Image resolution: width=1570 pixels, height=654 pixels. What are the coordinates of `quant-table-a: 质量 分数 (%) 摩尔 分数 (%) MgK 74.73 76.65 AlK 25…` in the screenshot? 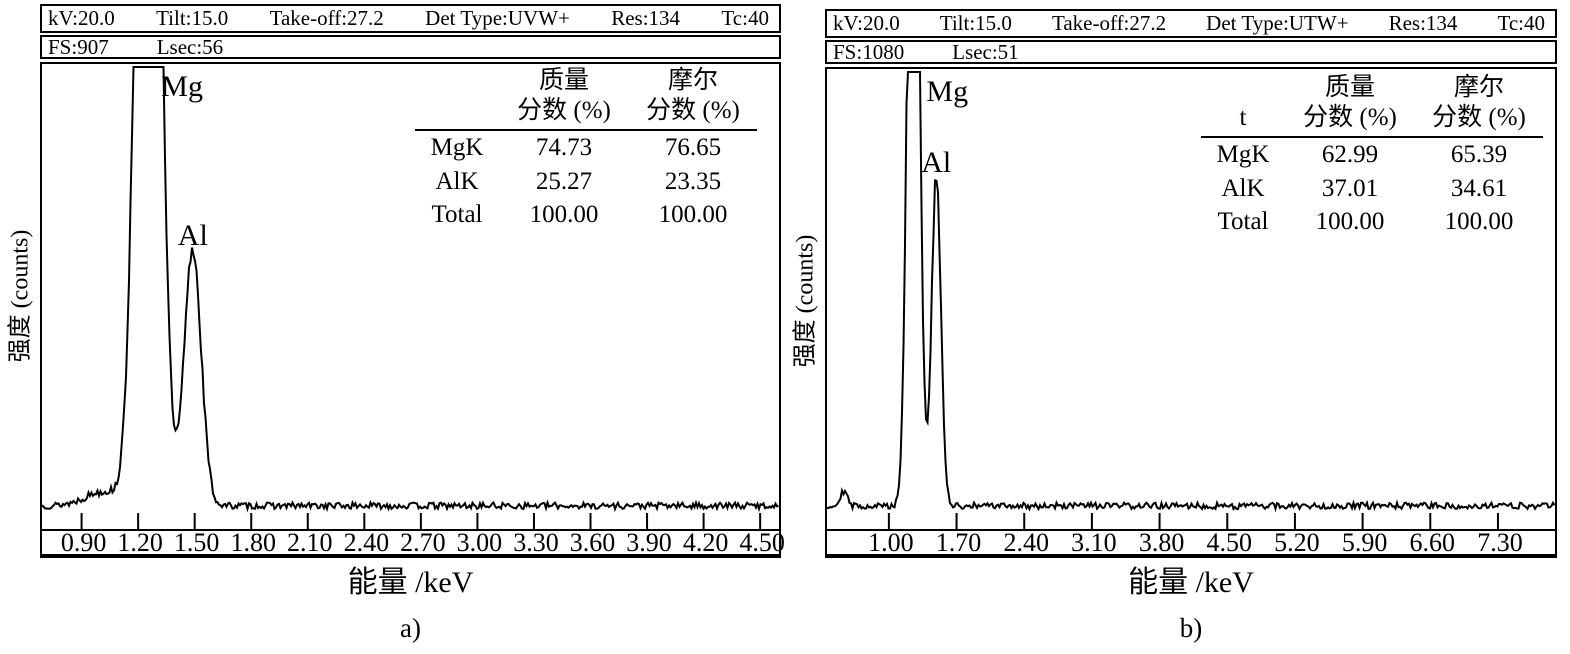 It's located at (586, 148).